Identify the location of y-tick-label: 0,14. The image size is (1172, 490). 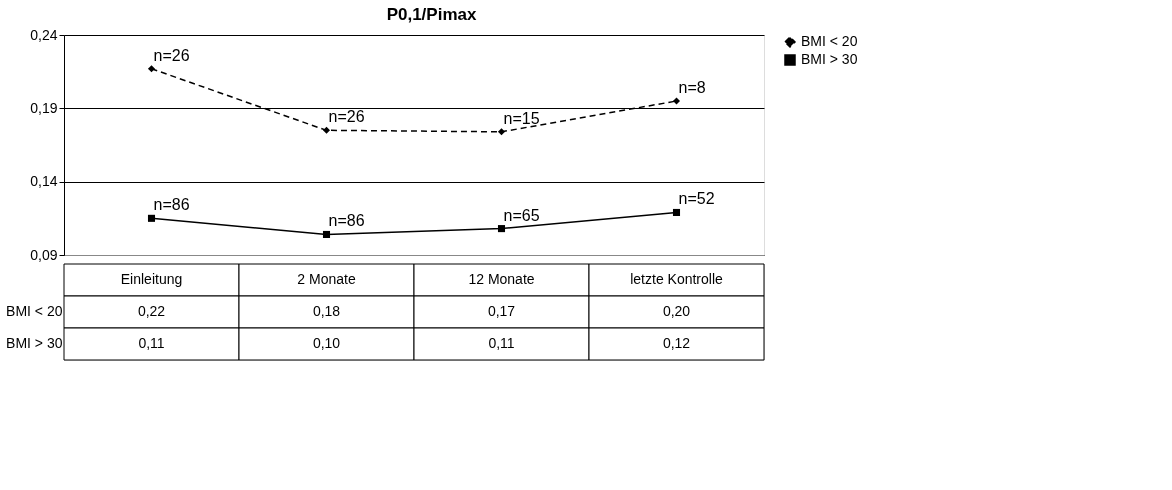
(44, 181).